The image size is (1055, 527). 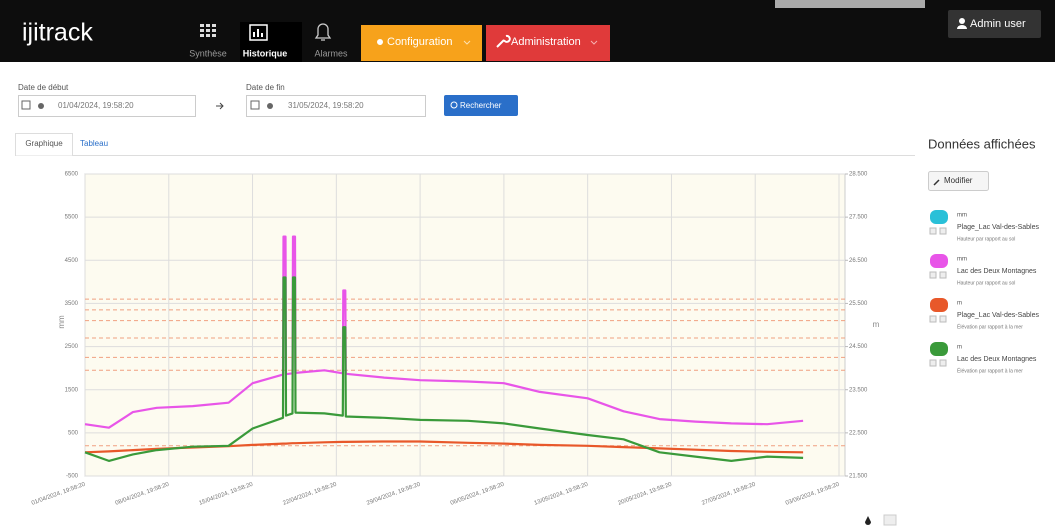 I want to click on tab-active, so click(x=44, y=144).